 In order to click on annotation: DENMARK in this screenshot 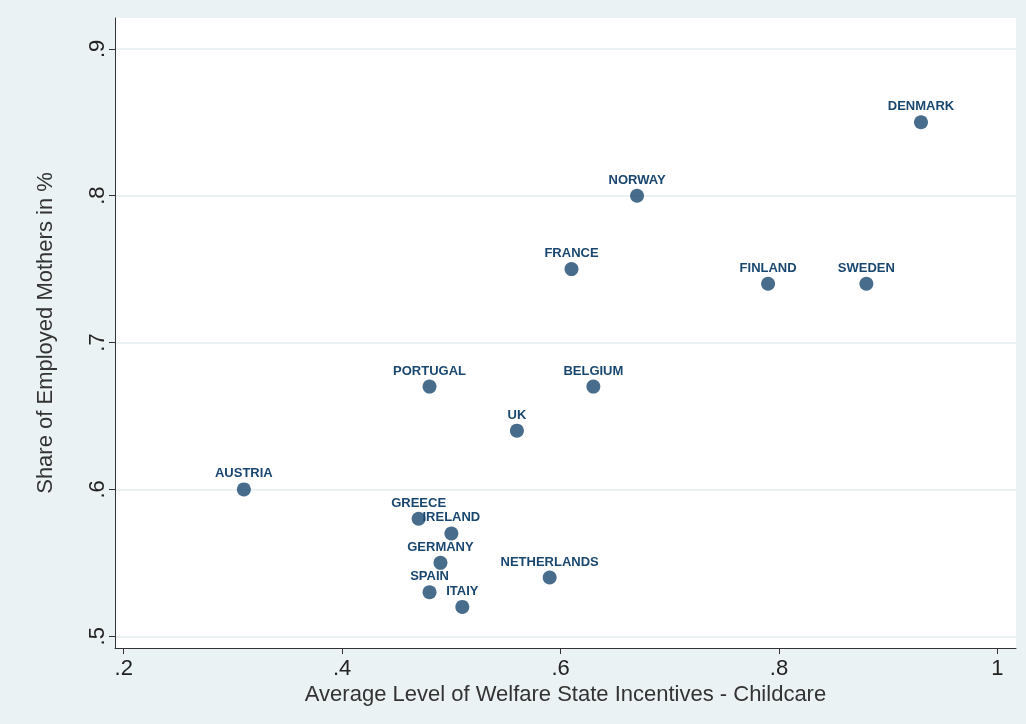, I will do `click(921, 106)`.